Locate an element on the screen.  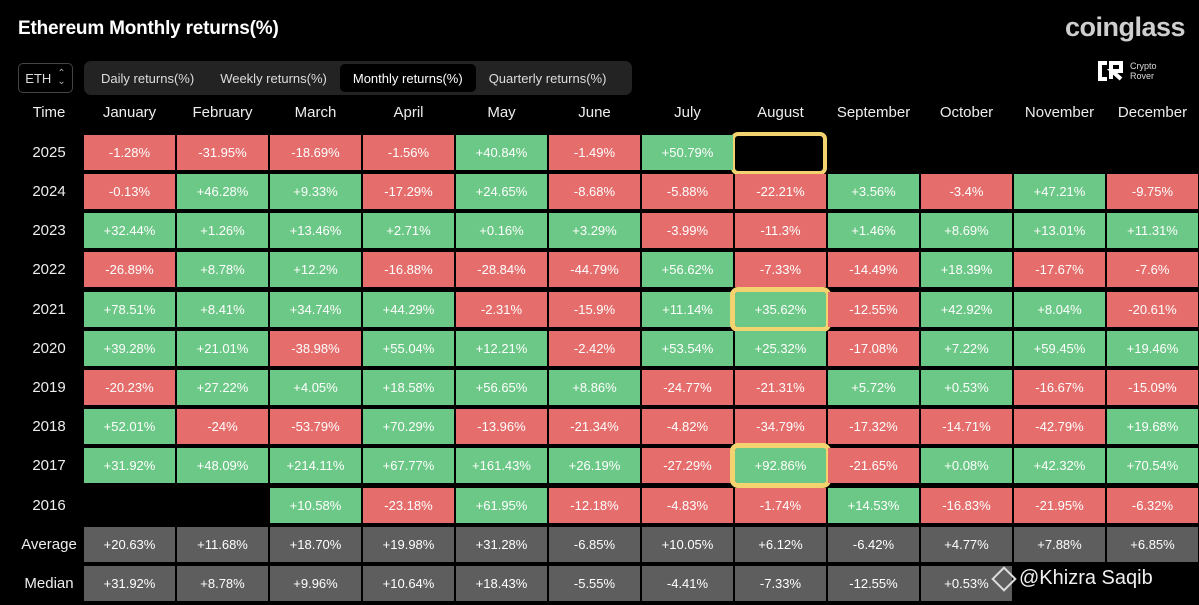
return-cell-2016-september: +14.53% is located at coordinates (873, 505).